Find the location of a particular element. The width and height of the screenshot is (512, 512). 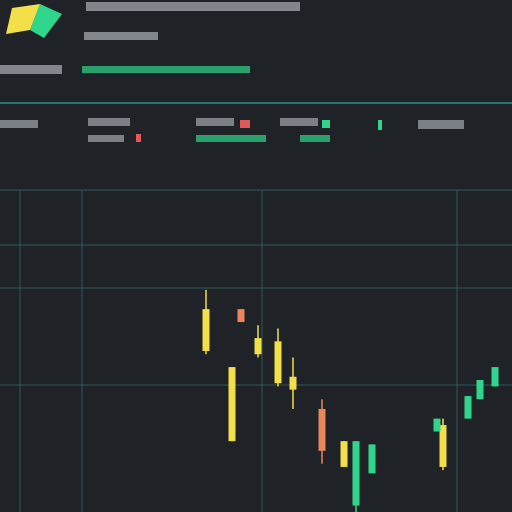

logo is located at coordinates (34, 21).